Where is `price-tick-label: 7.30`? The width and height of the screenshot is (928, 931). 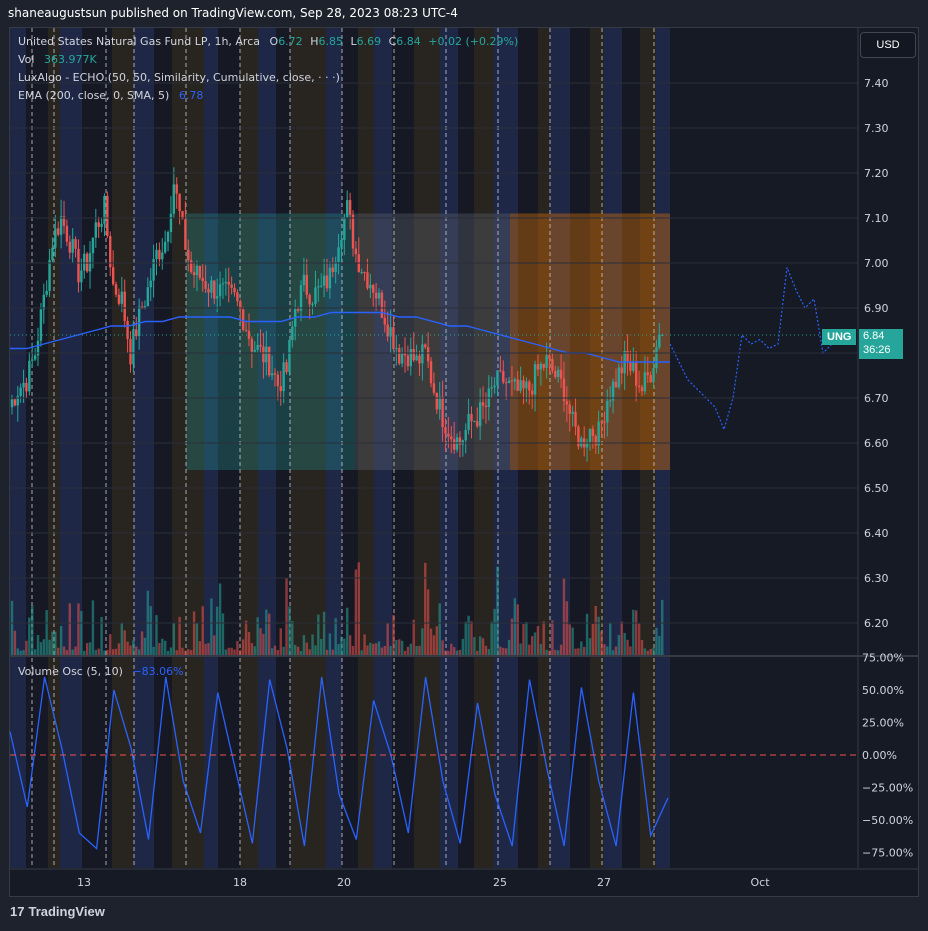
price-tick-label: 7.30 is located at coordinates (876, 128).